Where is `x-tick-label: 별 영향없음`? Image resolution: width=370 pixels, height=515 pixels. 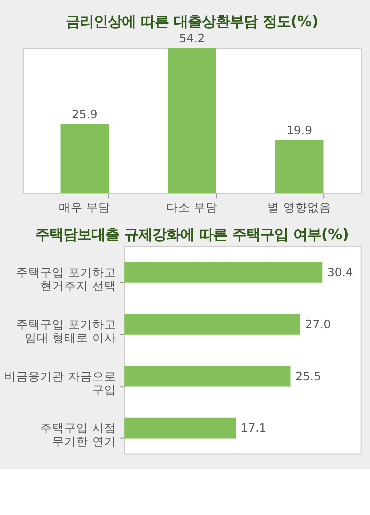
x-tick-label: 별 영향없음 is located at coordinates (300, 207).